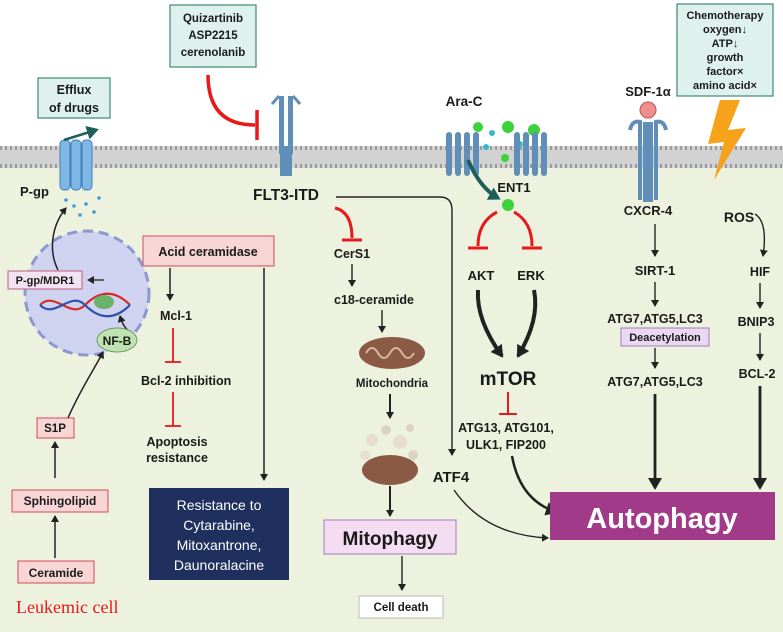  Describe the element at coordinates (344, 222) in the screenshot. I see `flt3-inhibits-cers1` at that location.